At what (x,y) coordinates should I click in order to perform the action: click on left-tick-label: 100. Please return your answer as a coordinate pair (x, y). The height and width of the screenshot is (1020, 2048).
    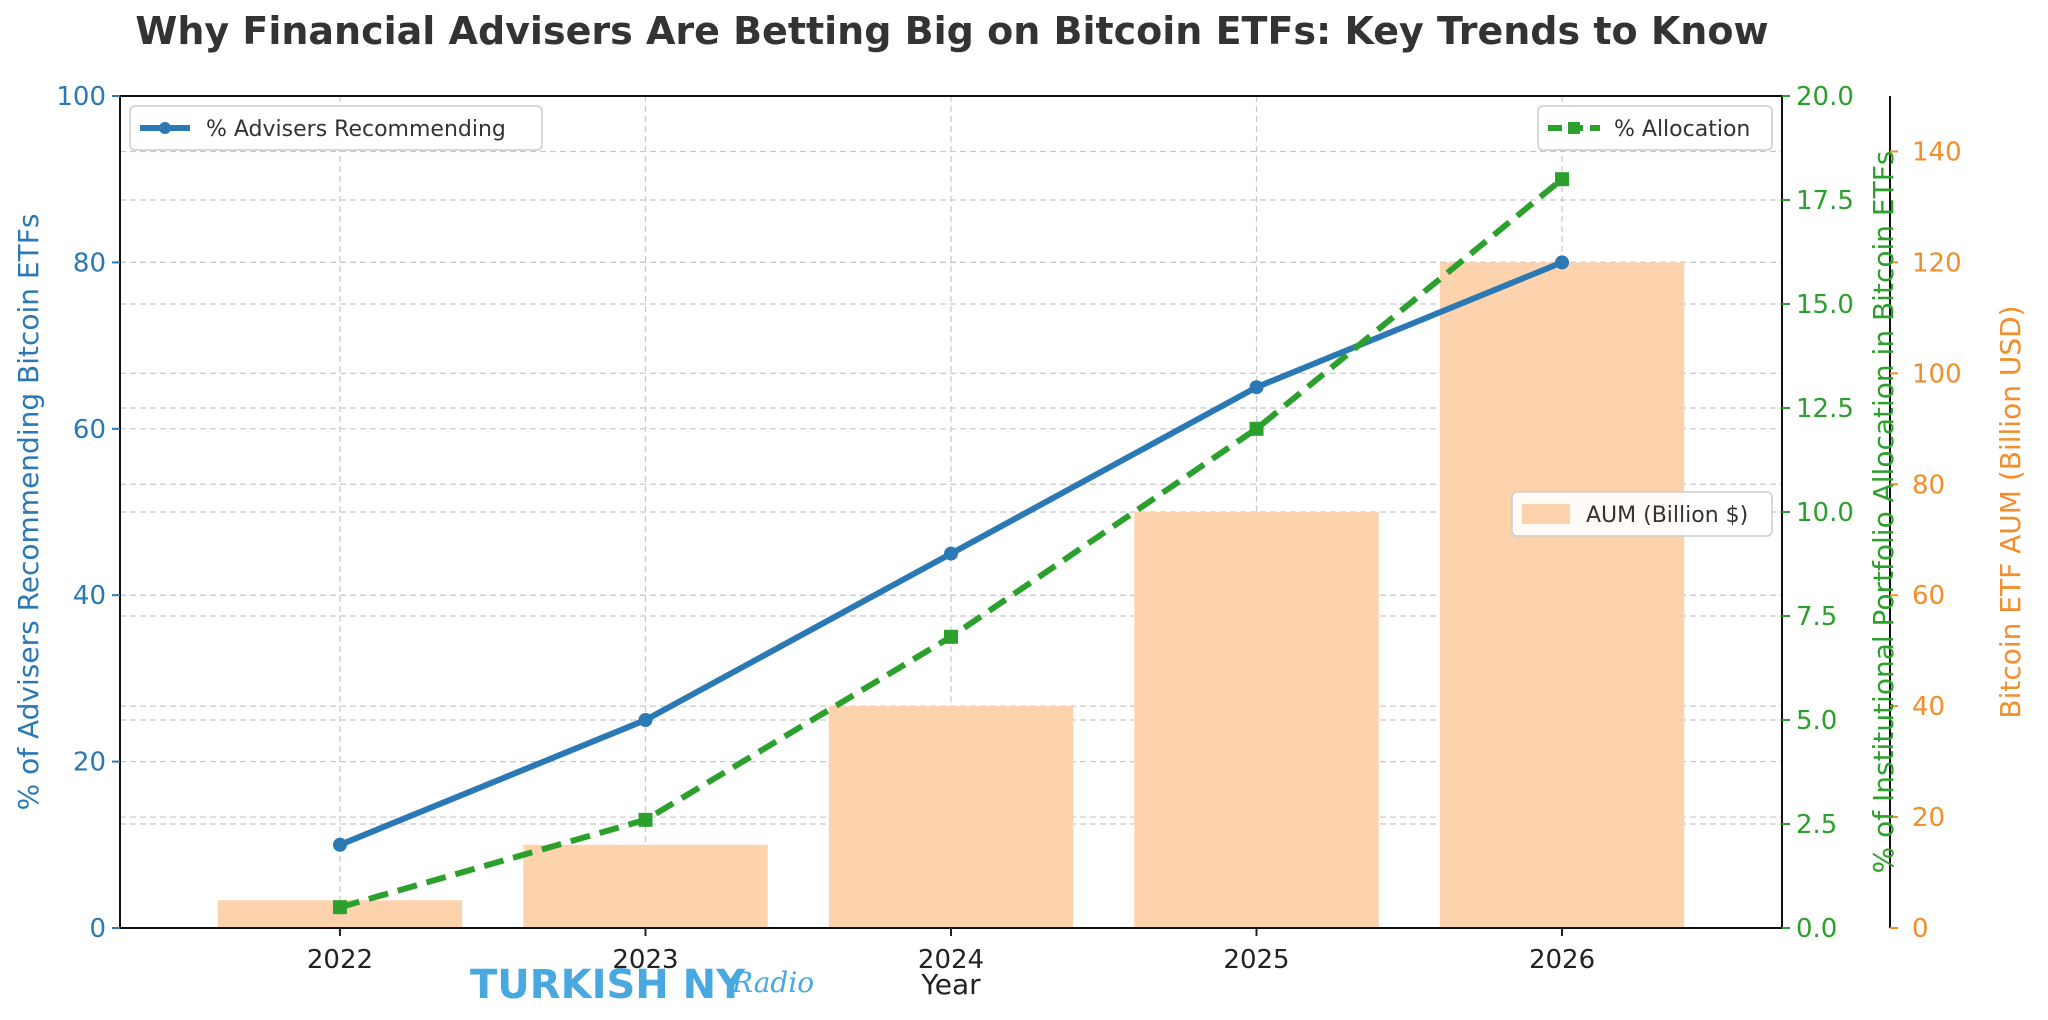
    Looking at the image, I should click on (81, 97).